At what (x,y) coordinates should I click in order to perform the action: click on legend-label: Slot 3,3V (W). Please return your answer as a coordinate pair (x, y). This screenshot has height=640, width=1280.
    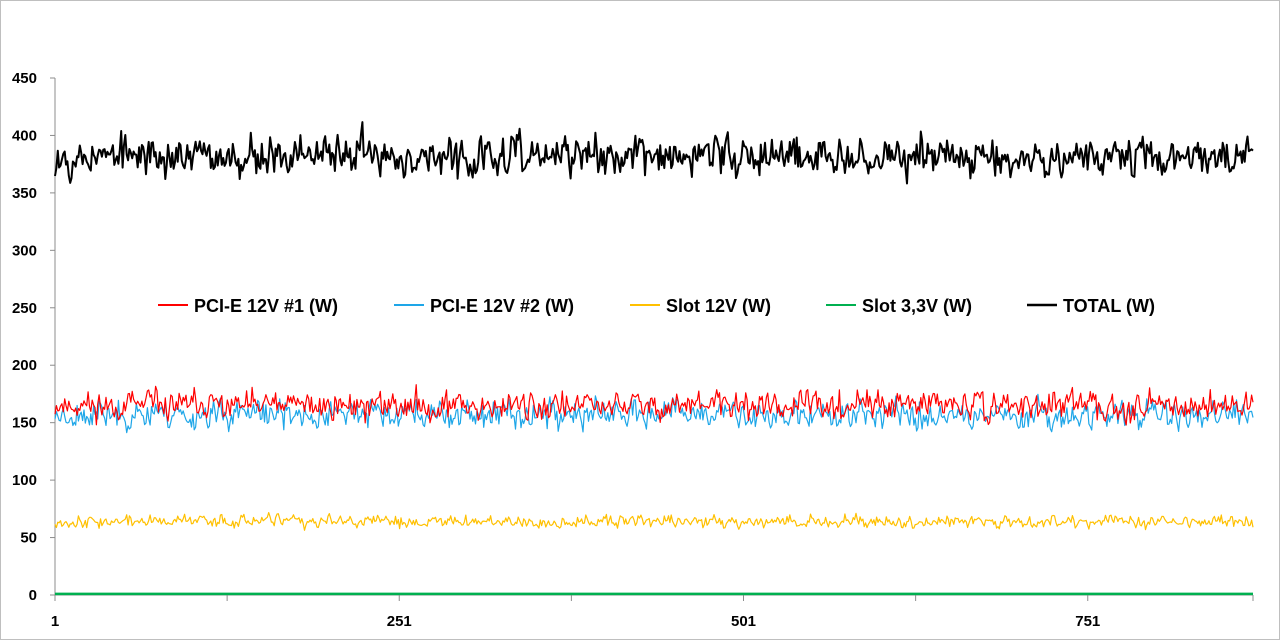
    Looking at the image, I should click on (917, 306).